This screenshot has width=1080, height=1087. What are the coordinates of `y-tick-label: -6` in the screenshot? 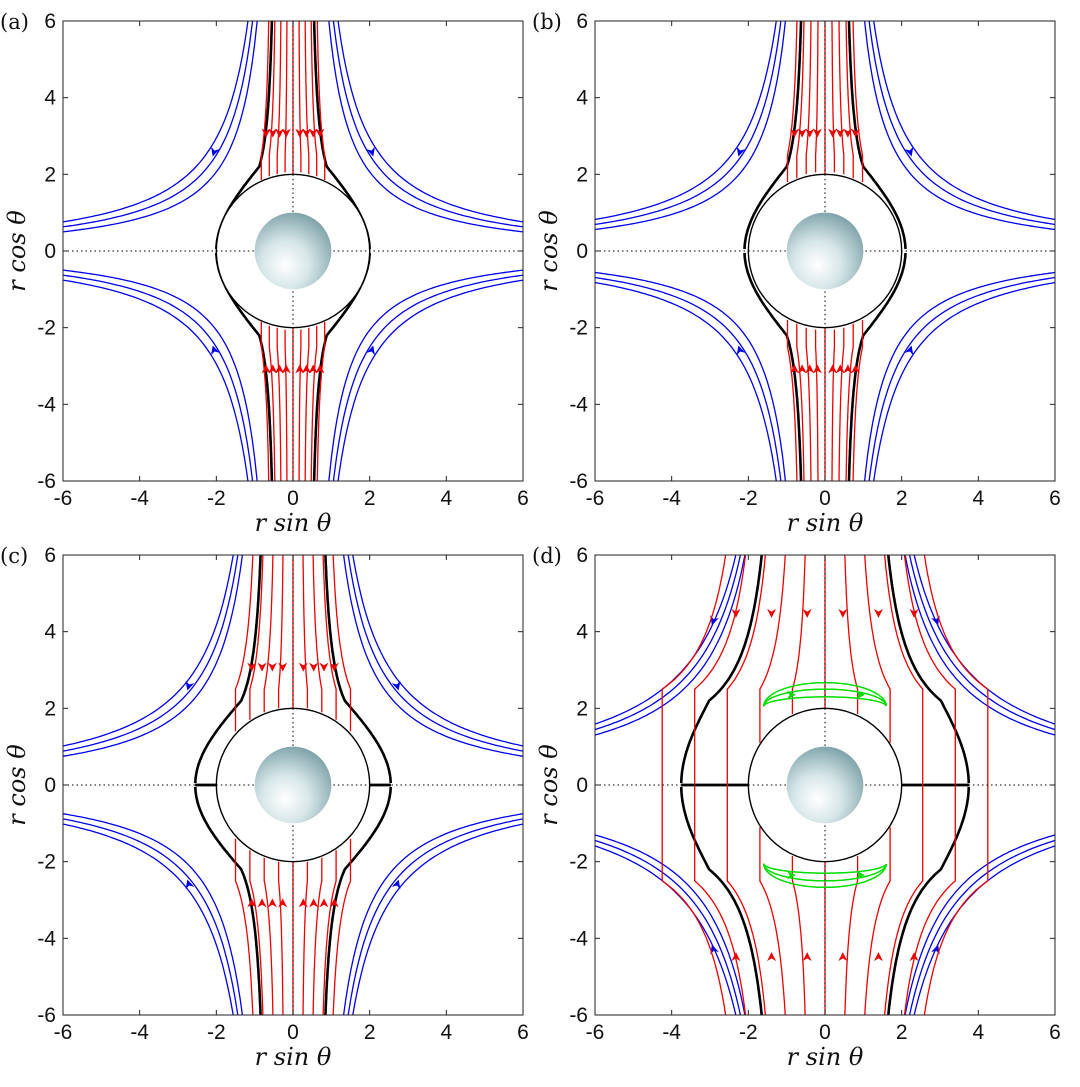 It's located at (578, 1015).